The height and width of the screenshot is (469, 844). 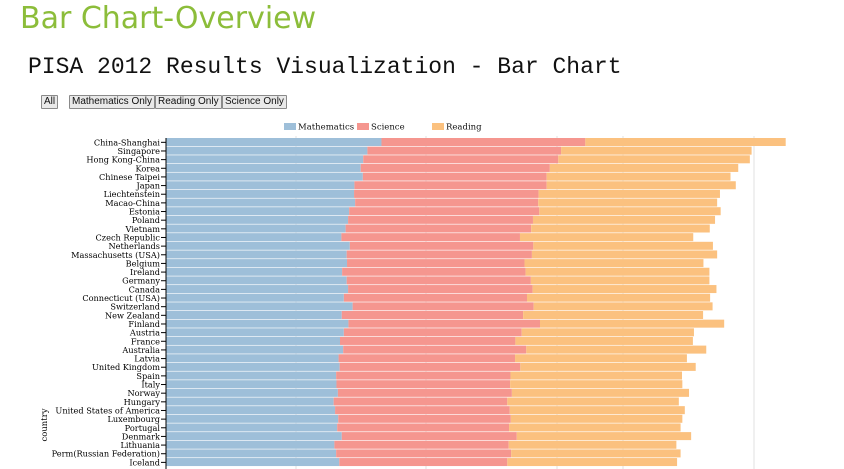 I want to click on y-tick-label-21: Finland, so click(x=144, y=324).